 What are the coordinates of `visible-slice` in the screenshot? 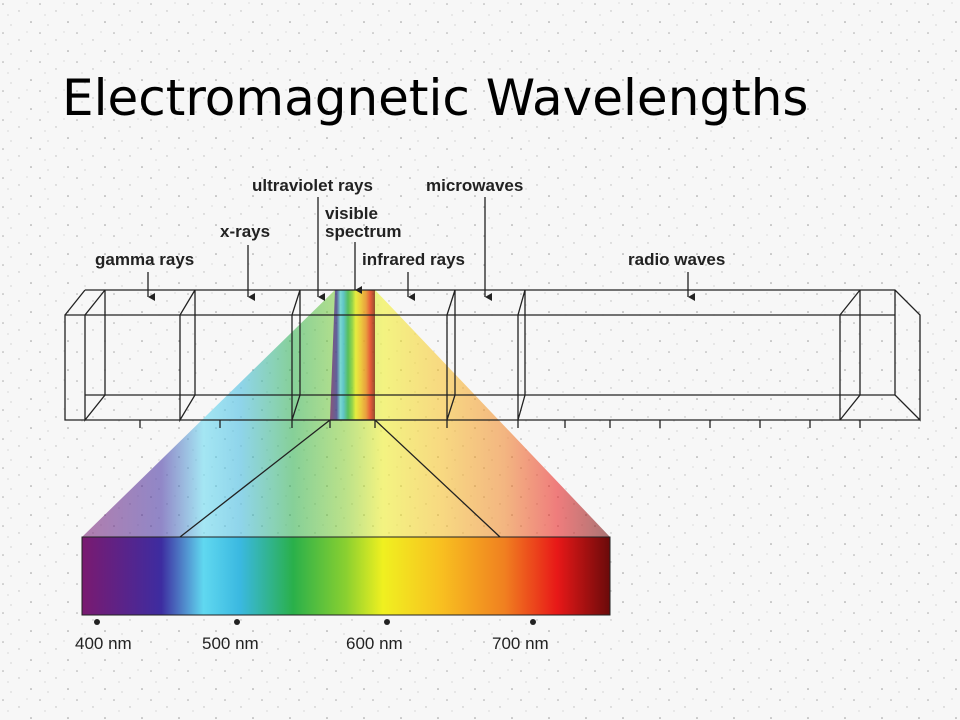 It's located at (352, 355).